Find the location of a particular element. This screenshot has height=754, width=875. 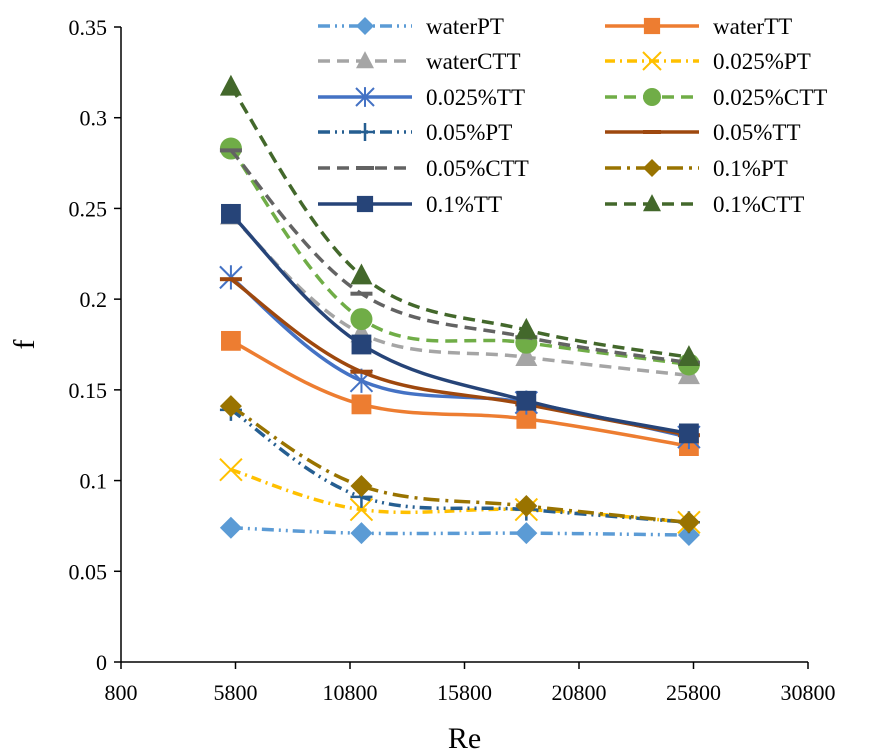

legend-label: 0.1%CTT is located at coordinates (758, 204).